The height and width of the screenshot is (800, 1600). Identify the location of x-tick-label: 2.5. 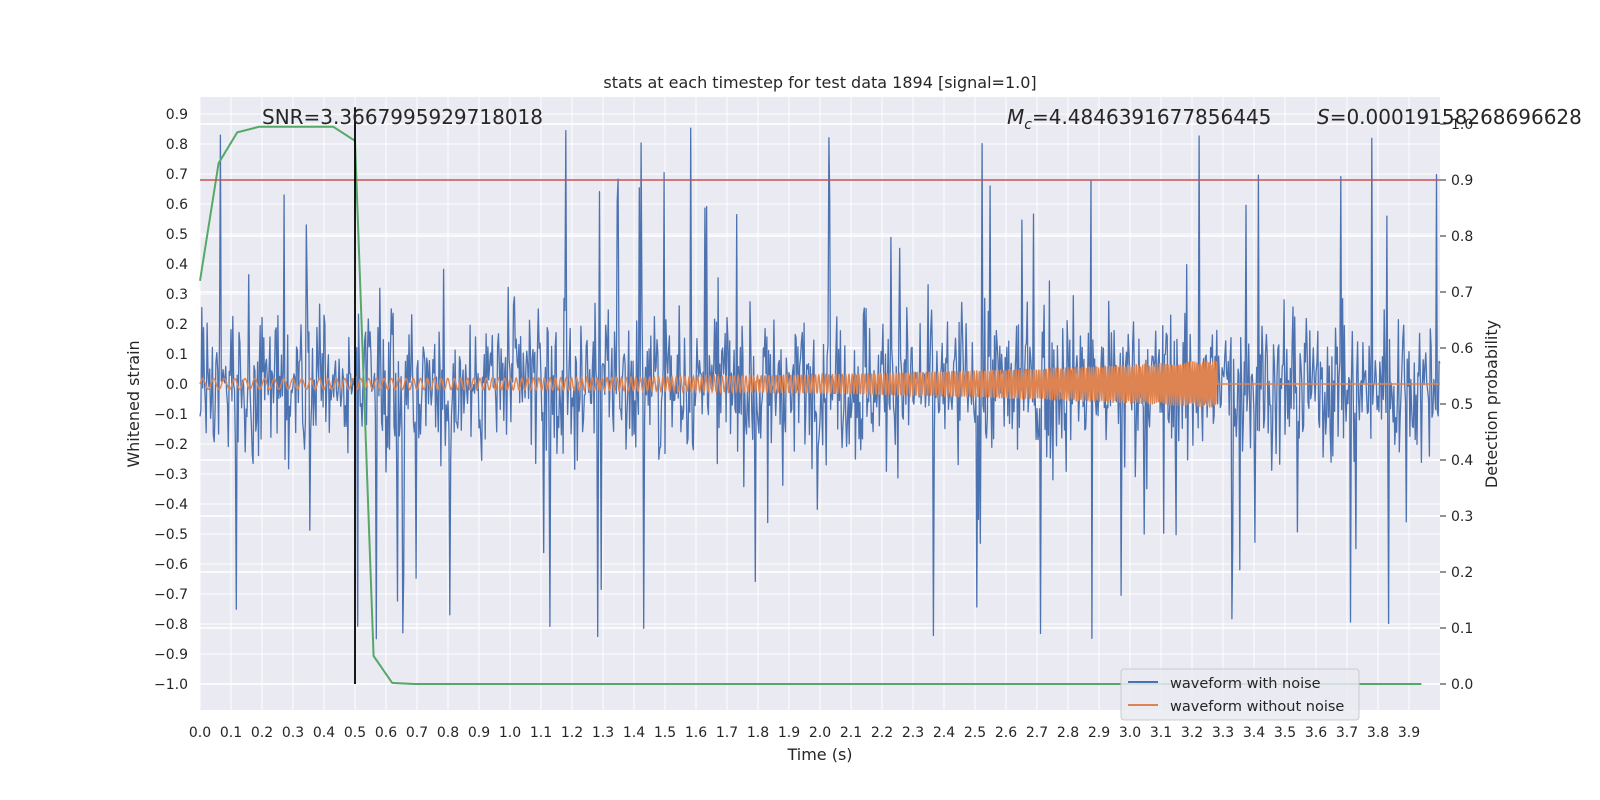
(975, 733).